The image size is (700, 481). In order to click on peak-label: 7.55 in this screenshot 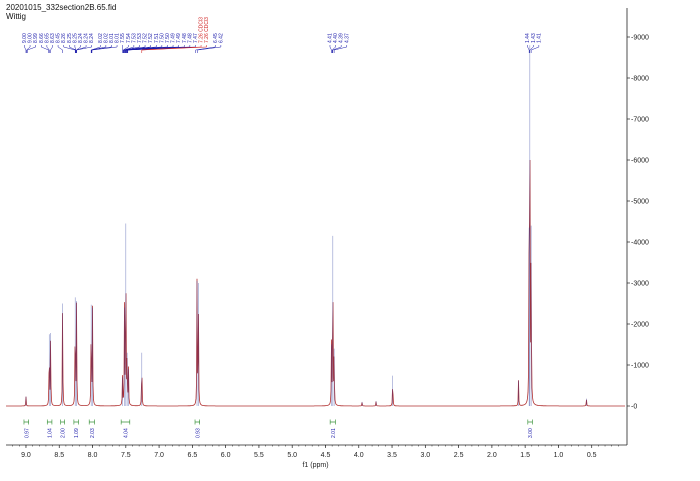, I will do `click(123, 38)`.